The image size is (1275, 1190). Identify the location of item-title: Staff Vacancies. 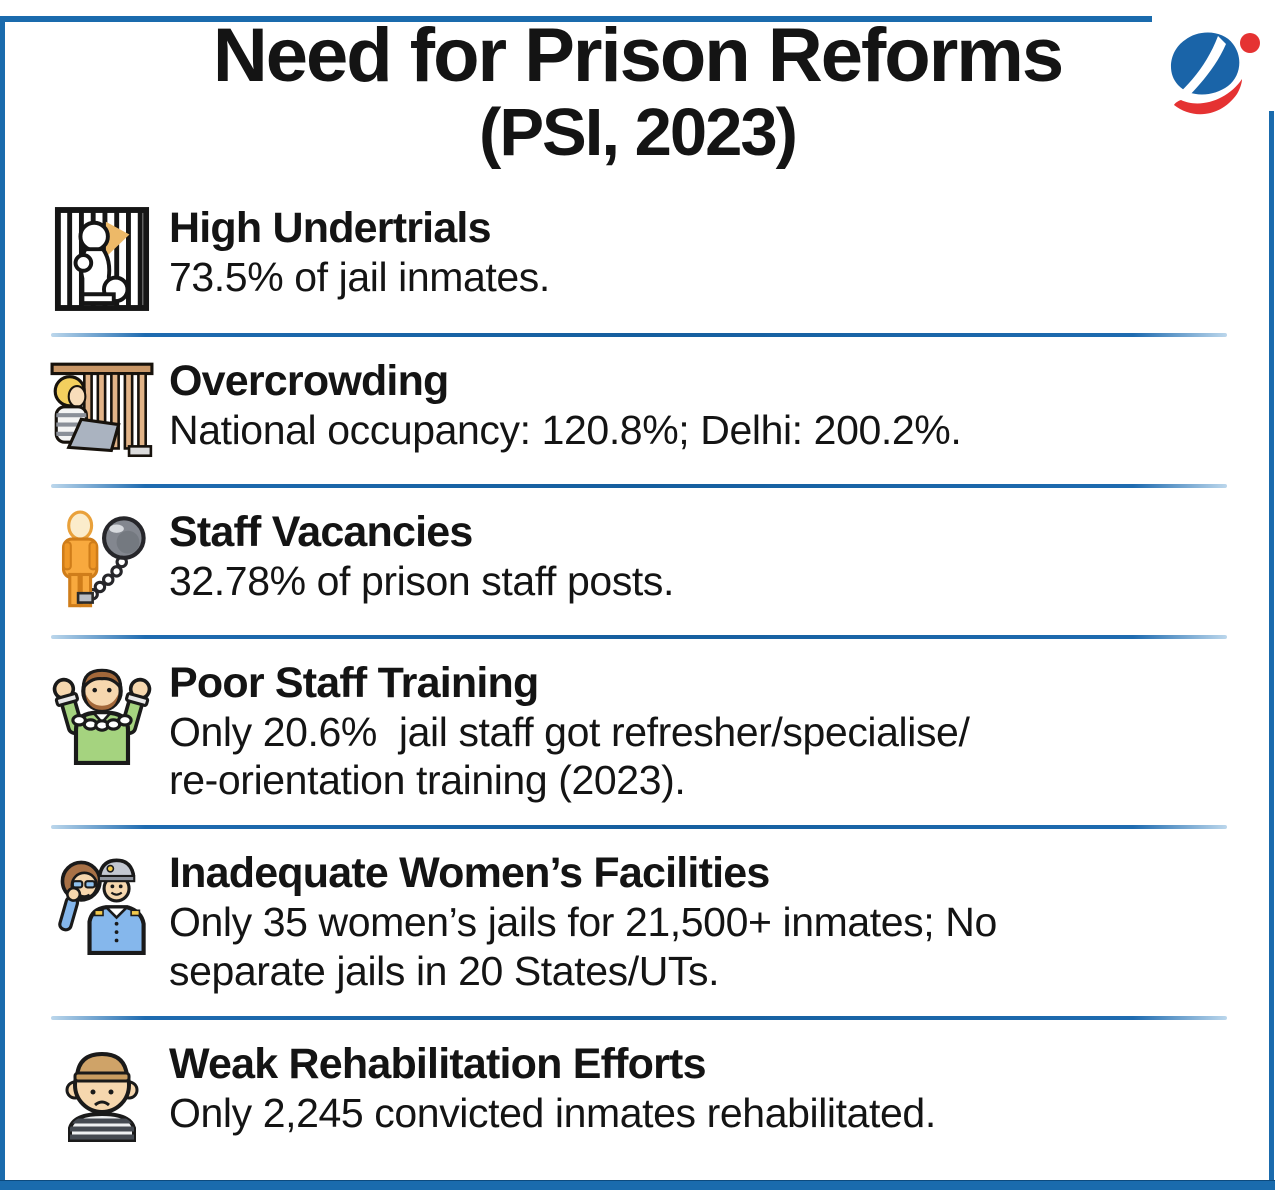
(321, 531).